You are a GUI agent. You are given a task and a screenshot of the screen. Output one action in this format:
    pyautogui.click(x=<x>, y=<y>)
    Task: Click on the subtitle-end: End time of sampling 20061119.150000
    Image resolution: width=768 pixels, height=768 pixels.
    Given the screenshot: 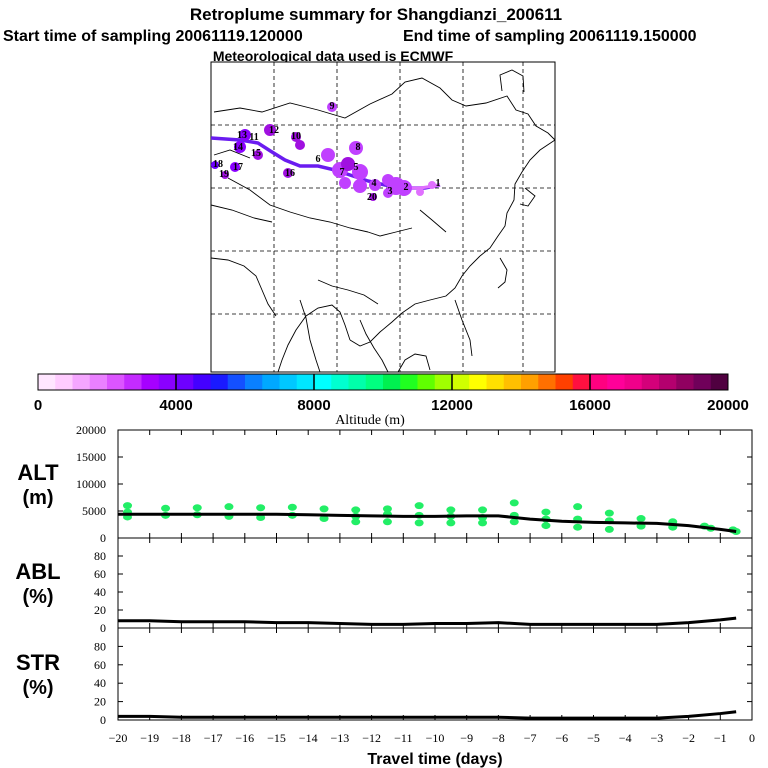 What is the action you would take?
    pyautogui.click(x=550, y=36)
    